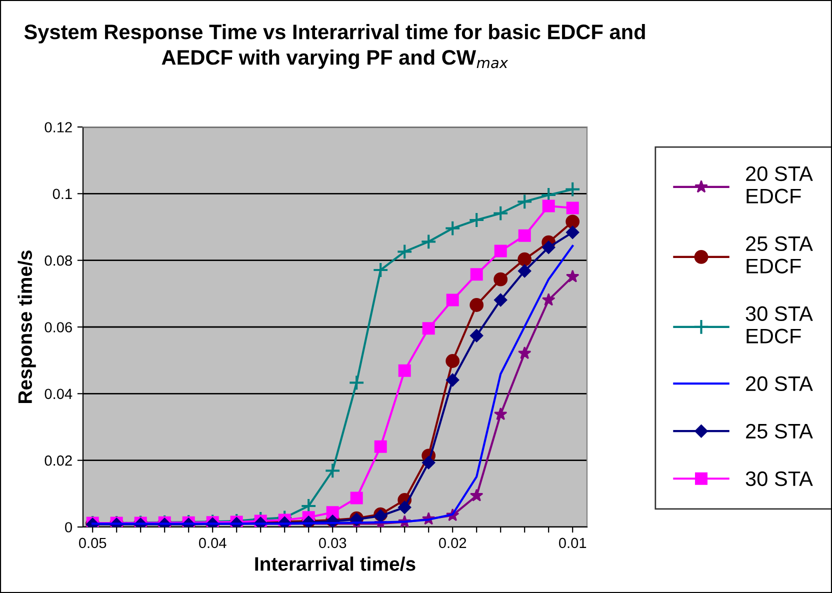 This screenshot has height=593, width=832. What do you see at coordinates (779, 431) in the screenshot?
I see `legend-label: 25 STA` at bounding box center [779, 431].